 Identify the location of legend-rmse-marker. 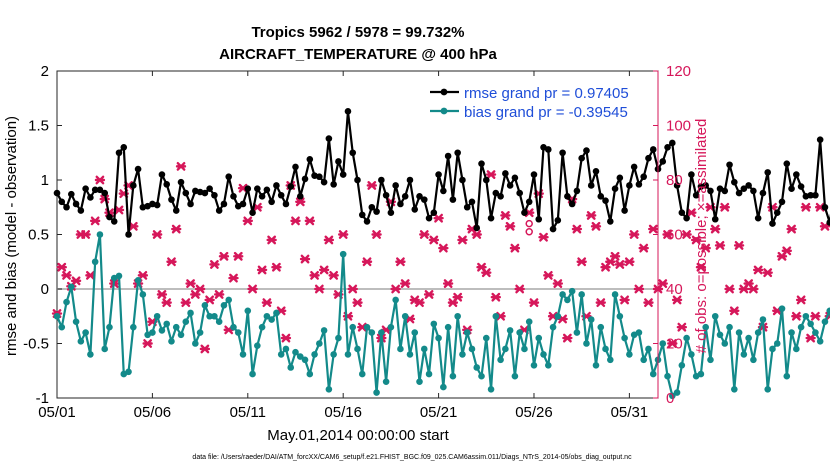
(444, 92).